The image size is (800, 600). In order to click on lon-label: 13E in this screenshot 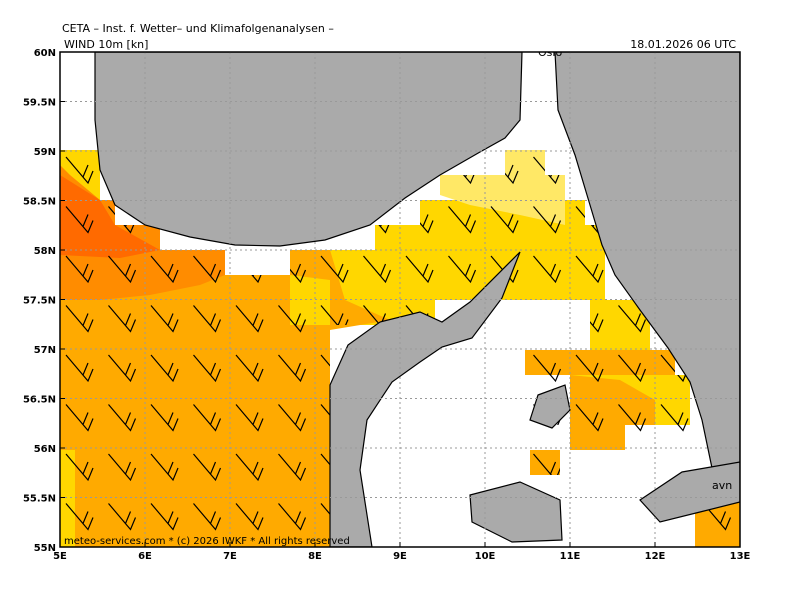, I will do `click(740, 556)`.